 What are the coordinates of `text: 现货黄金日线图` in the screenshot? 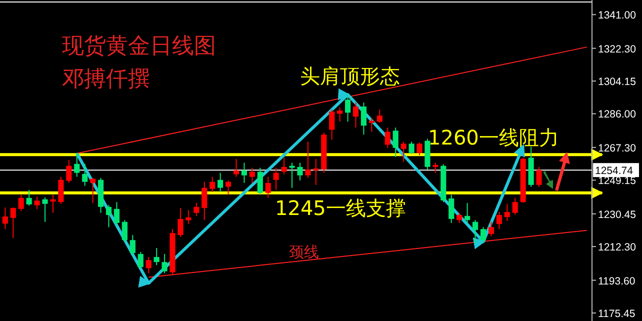 It's located at (139, 46).